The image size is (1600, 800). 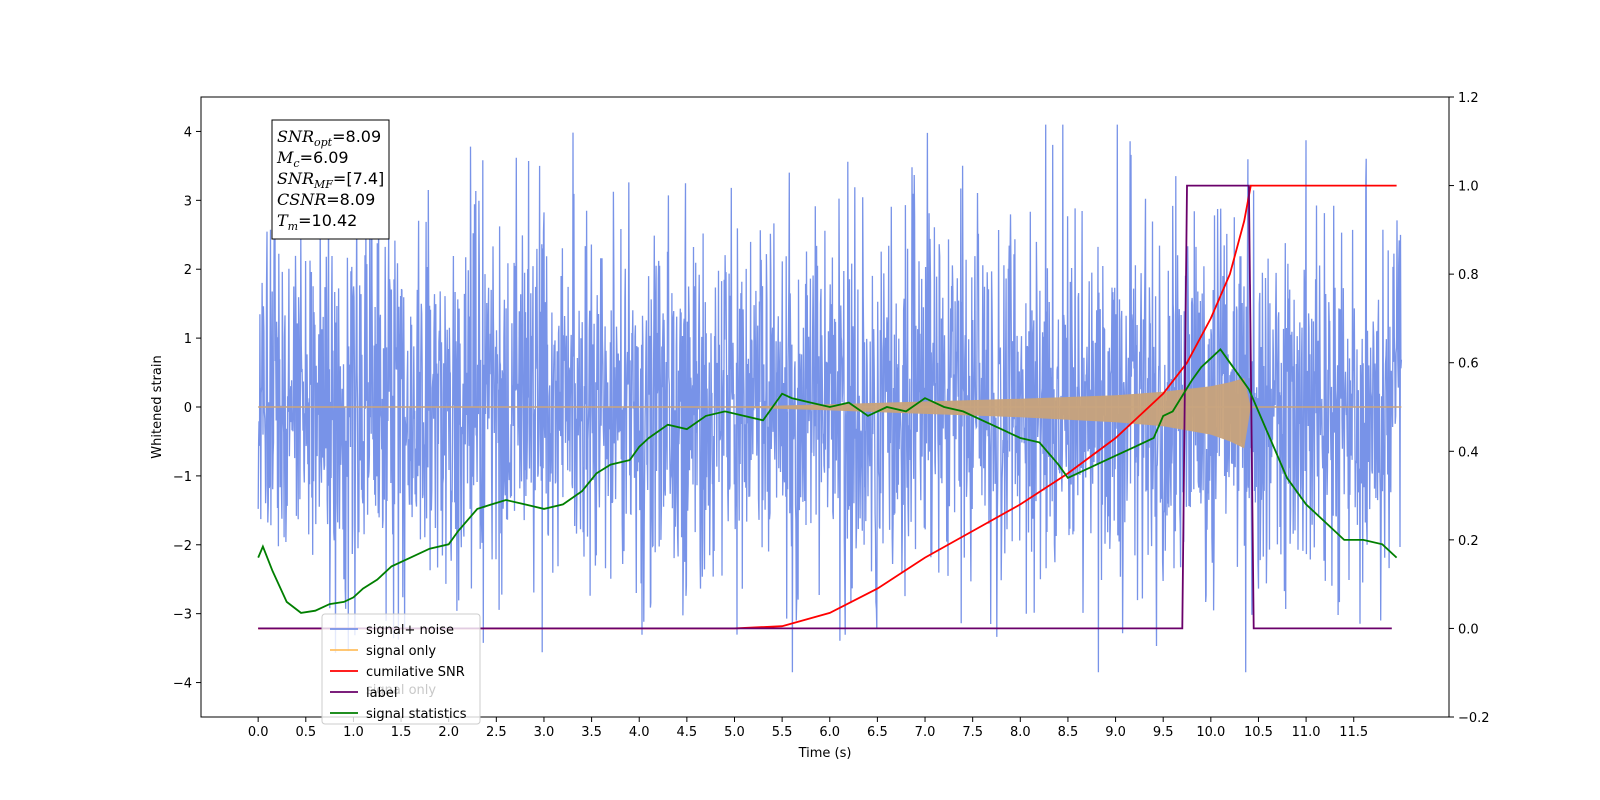 What do you see at coordinates (410, 630) in the screenshot?
I see `legend-label: signal+ noise` at bounding box center [410, 630].